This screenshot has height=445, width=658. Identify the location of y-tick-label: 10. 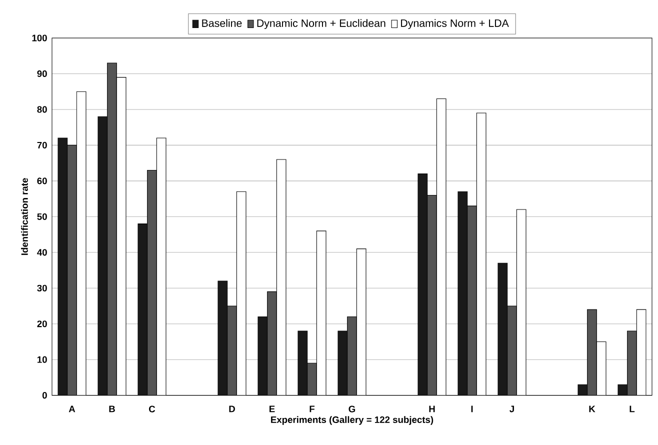
(42, 360).